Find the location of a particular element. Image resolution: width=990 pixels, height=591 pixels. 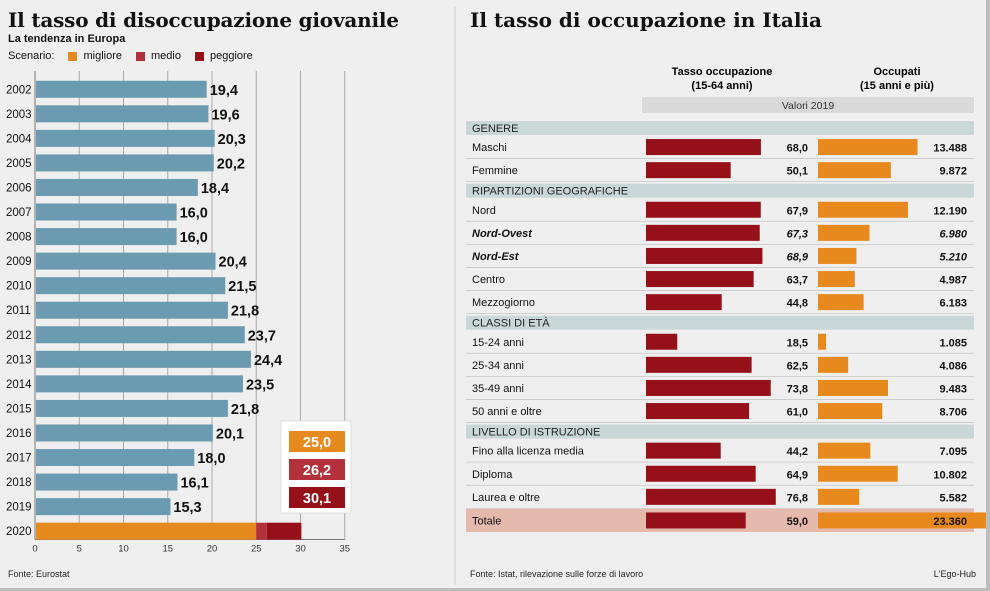

row-label: Mezzogiorno is located at coordinates (503, 303).